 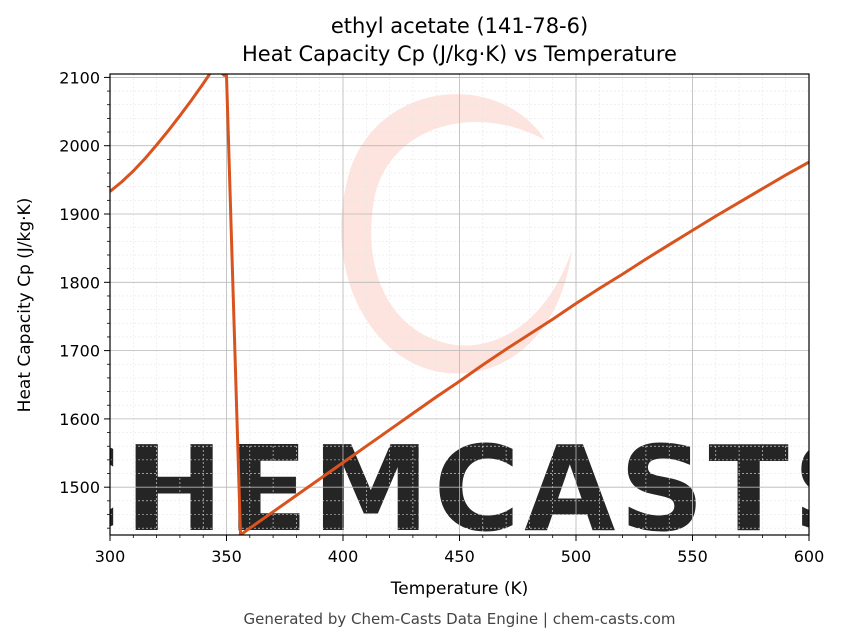 I want to click on x-tick-label: 550, so click(x=692, y=556).